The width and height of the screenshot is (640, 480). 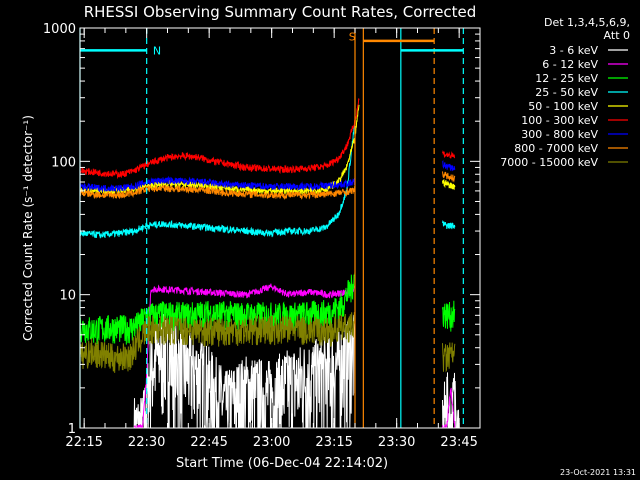 I want to click on legend-entry-label: 100 - 300 keV, so click(x=559, y=120).